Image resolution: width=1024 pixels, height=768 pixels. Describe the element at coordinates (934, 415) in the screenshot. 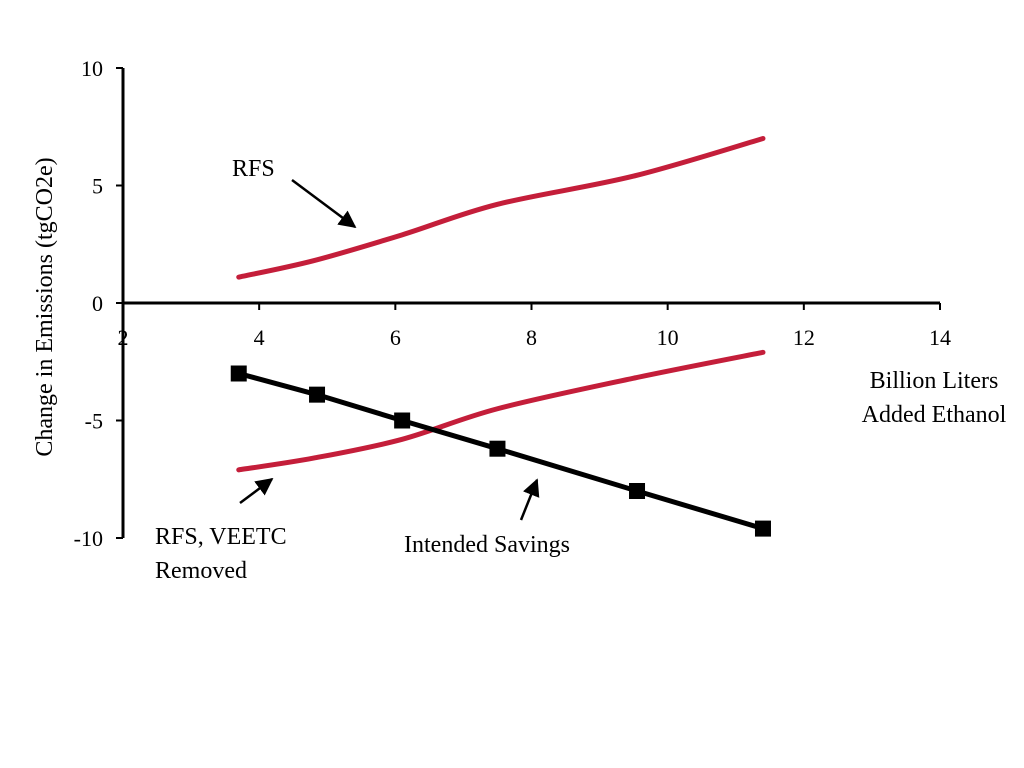

I see `x-axis-title-line2: Added Ethanol` at that location.